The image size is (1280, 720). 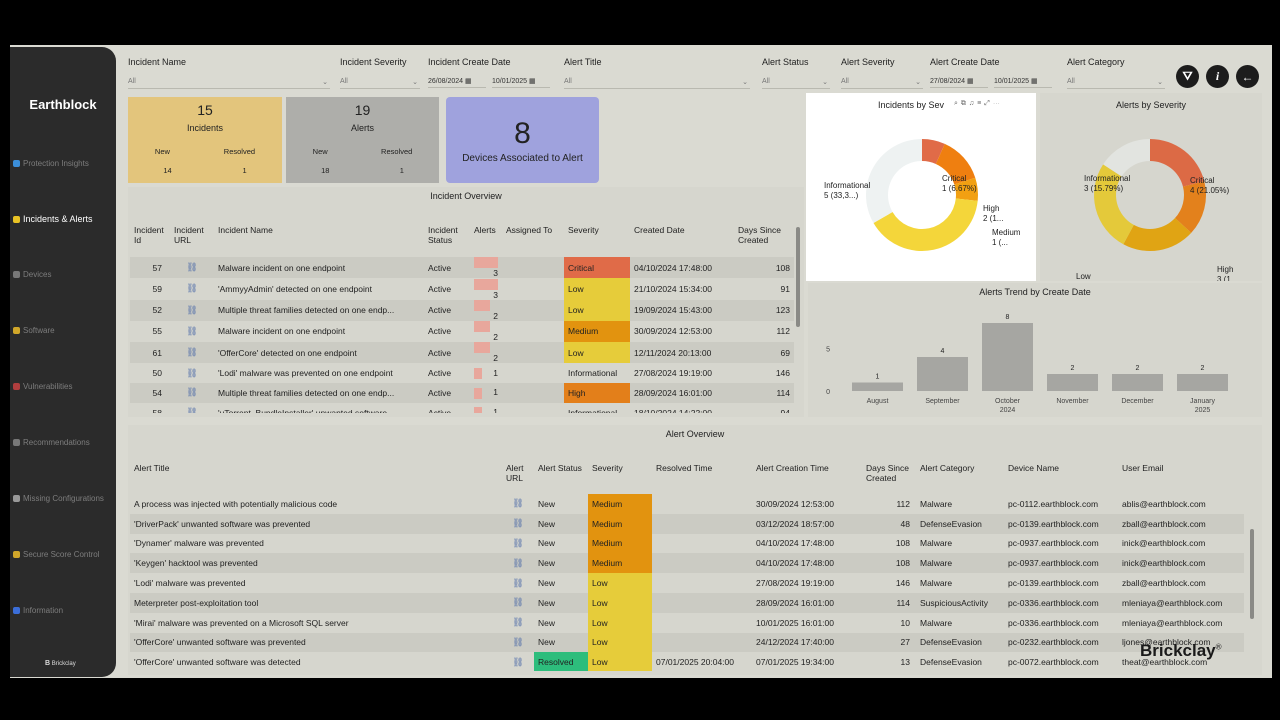 I want to click on pin-icon: ⌕, so click(x=957, y=103).